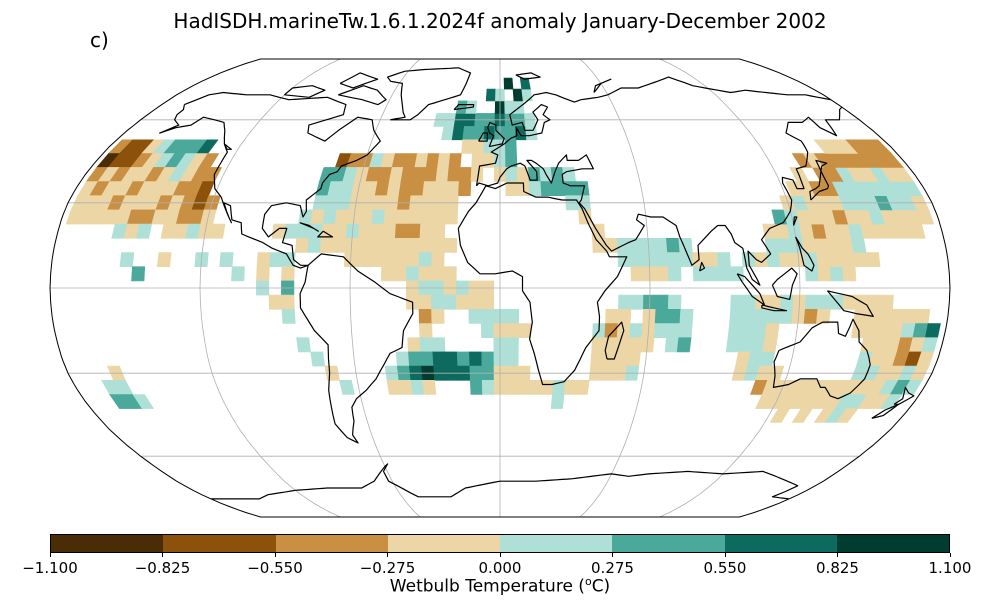  I want to click on colorbar-tick-label: 0.550, so click(725, 568).